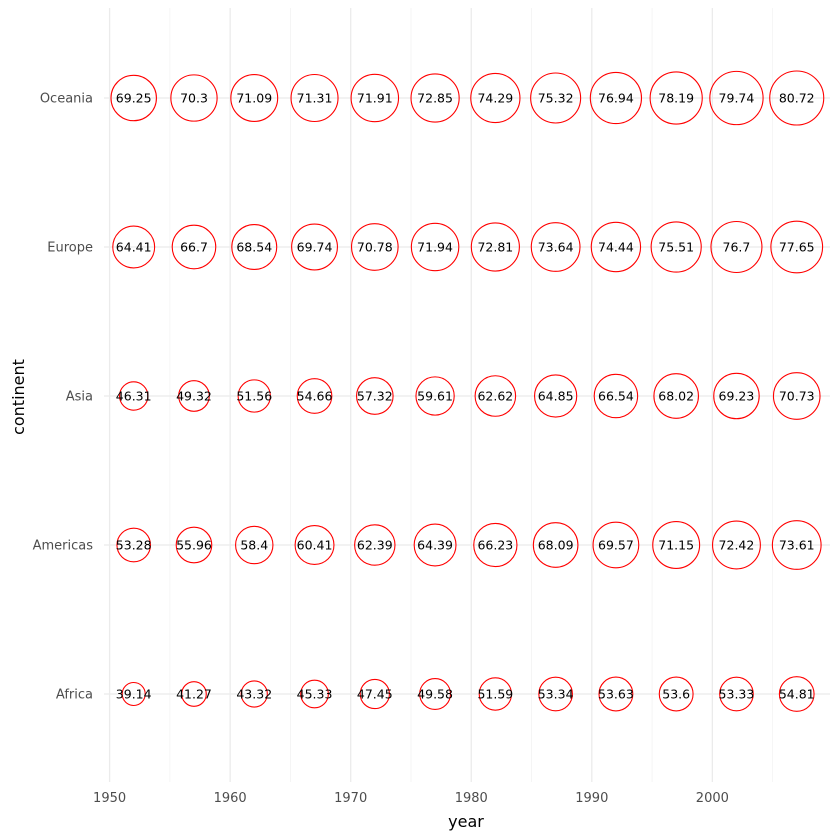 The image size is (840, 840). What do you see at coordinates (616, 694) in the screenshot?
I see `bubble-label: 53.63` at bounding box center [616, 694].